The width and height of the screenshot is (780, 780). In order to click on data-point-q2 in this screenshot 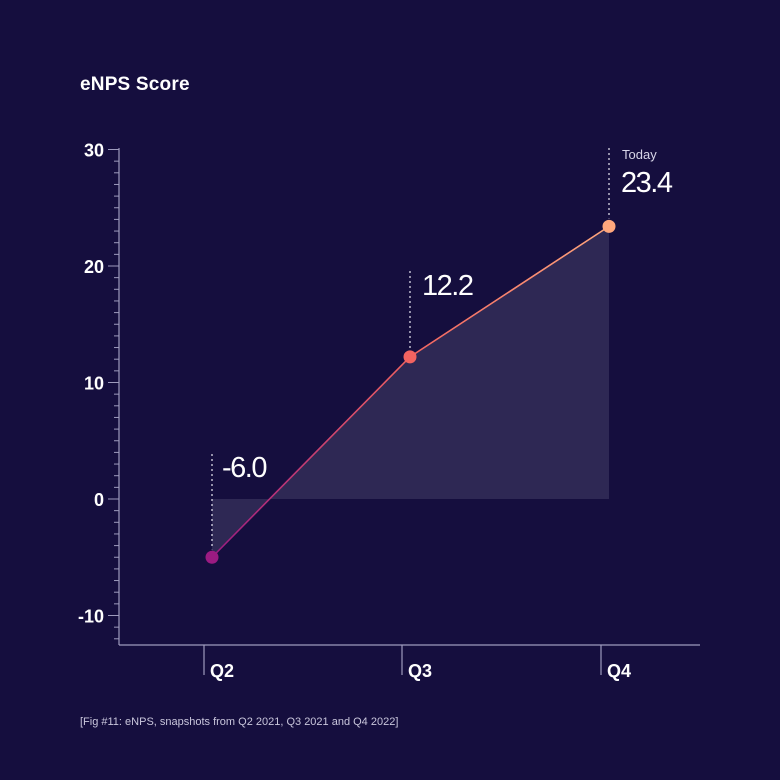, I will do `click(212, 557)`.